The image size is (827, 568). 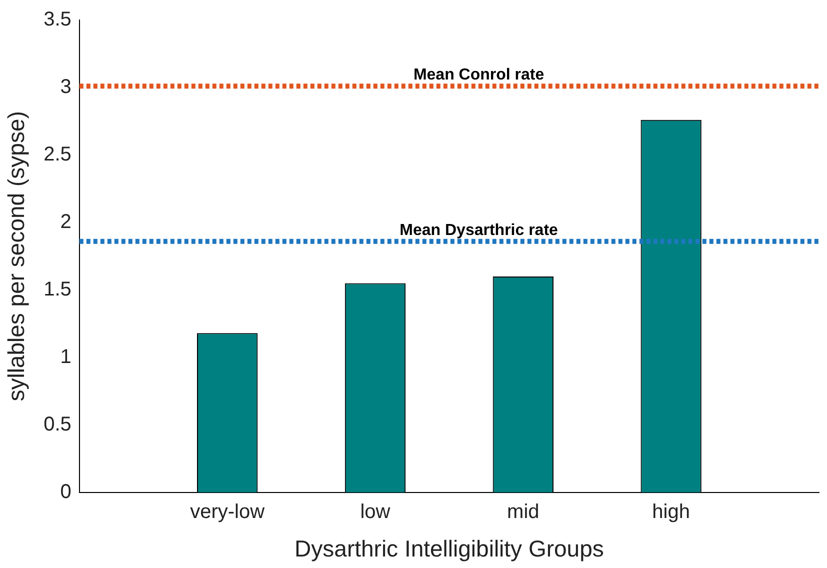 What do you see at coordinates (66, 87) in the screenshot?
I see `y-tick-label: 3` at bounding box center [66, 87].